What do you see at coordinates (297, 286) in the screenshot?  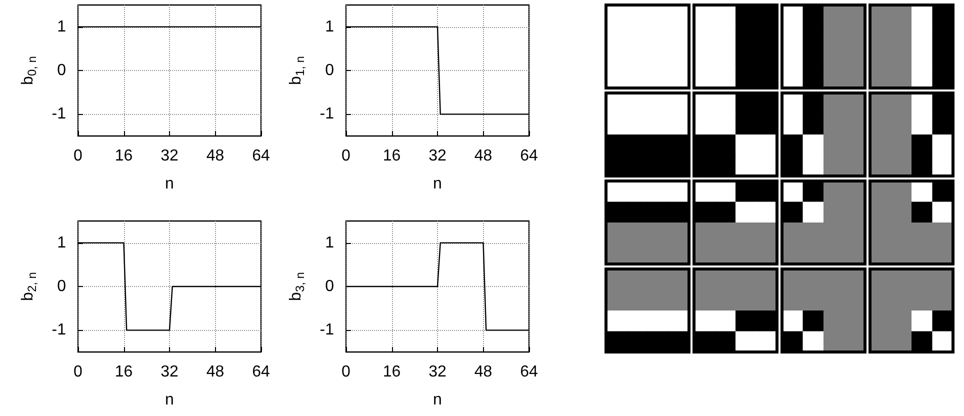 I see `y-axis-title: b3, n` at bounding box center [297, 286].